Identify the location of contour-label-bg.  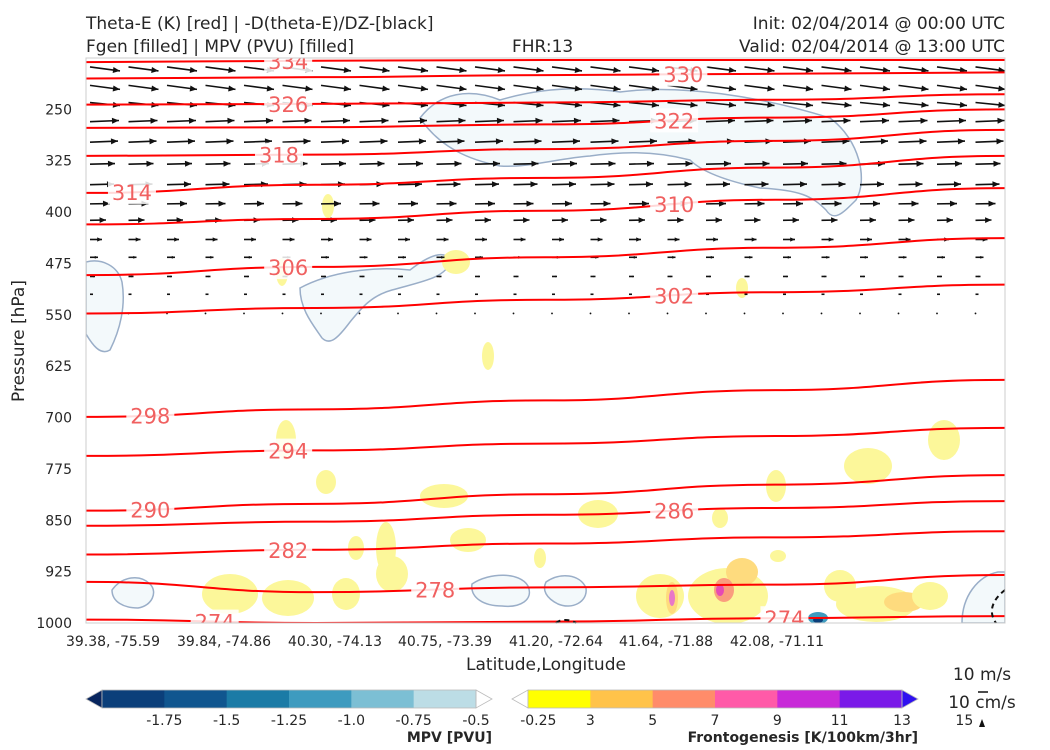
(674, 204).